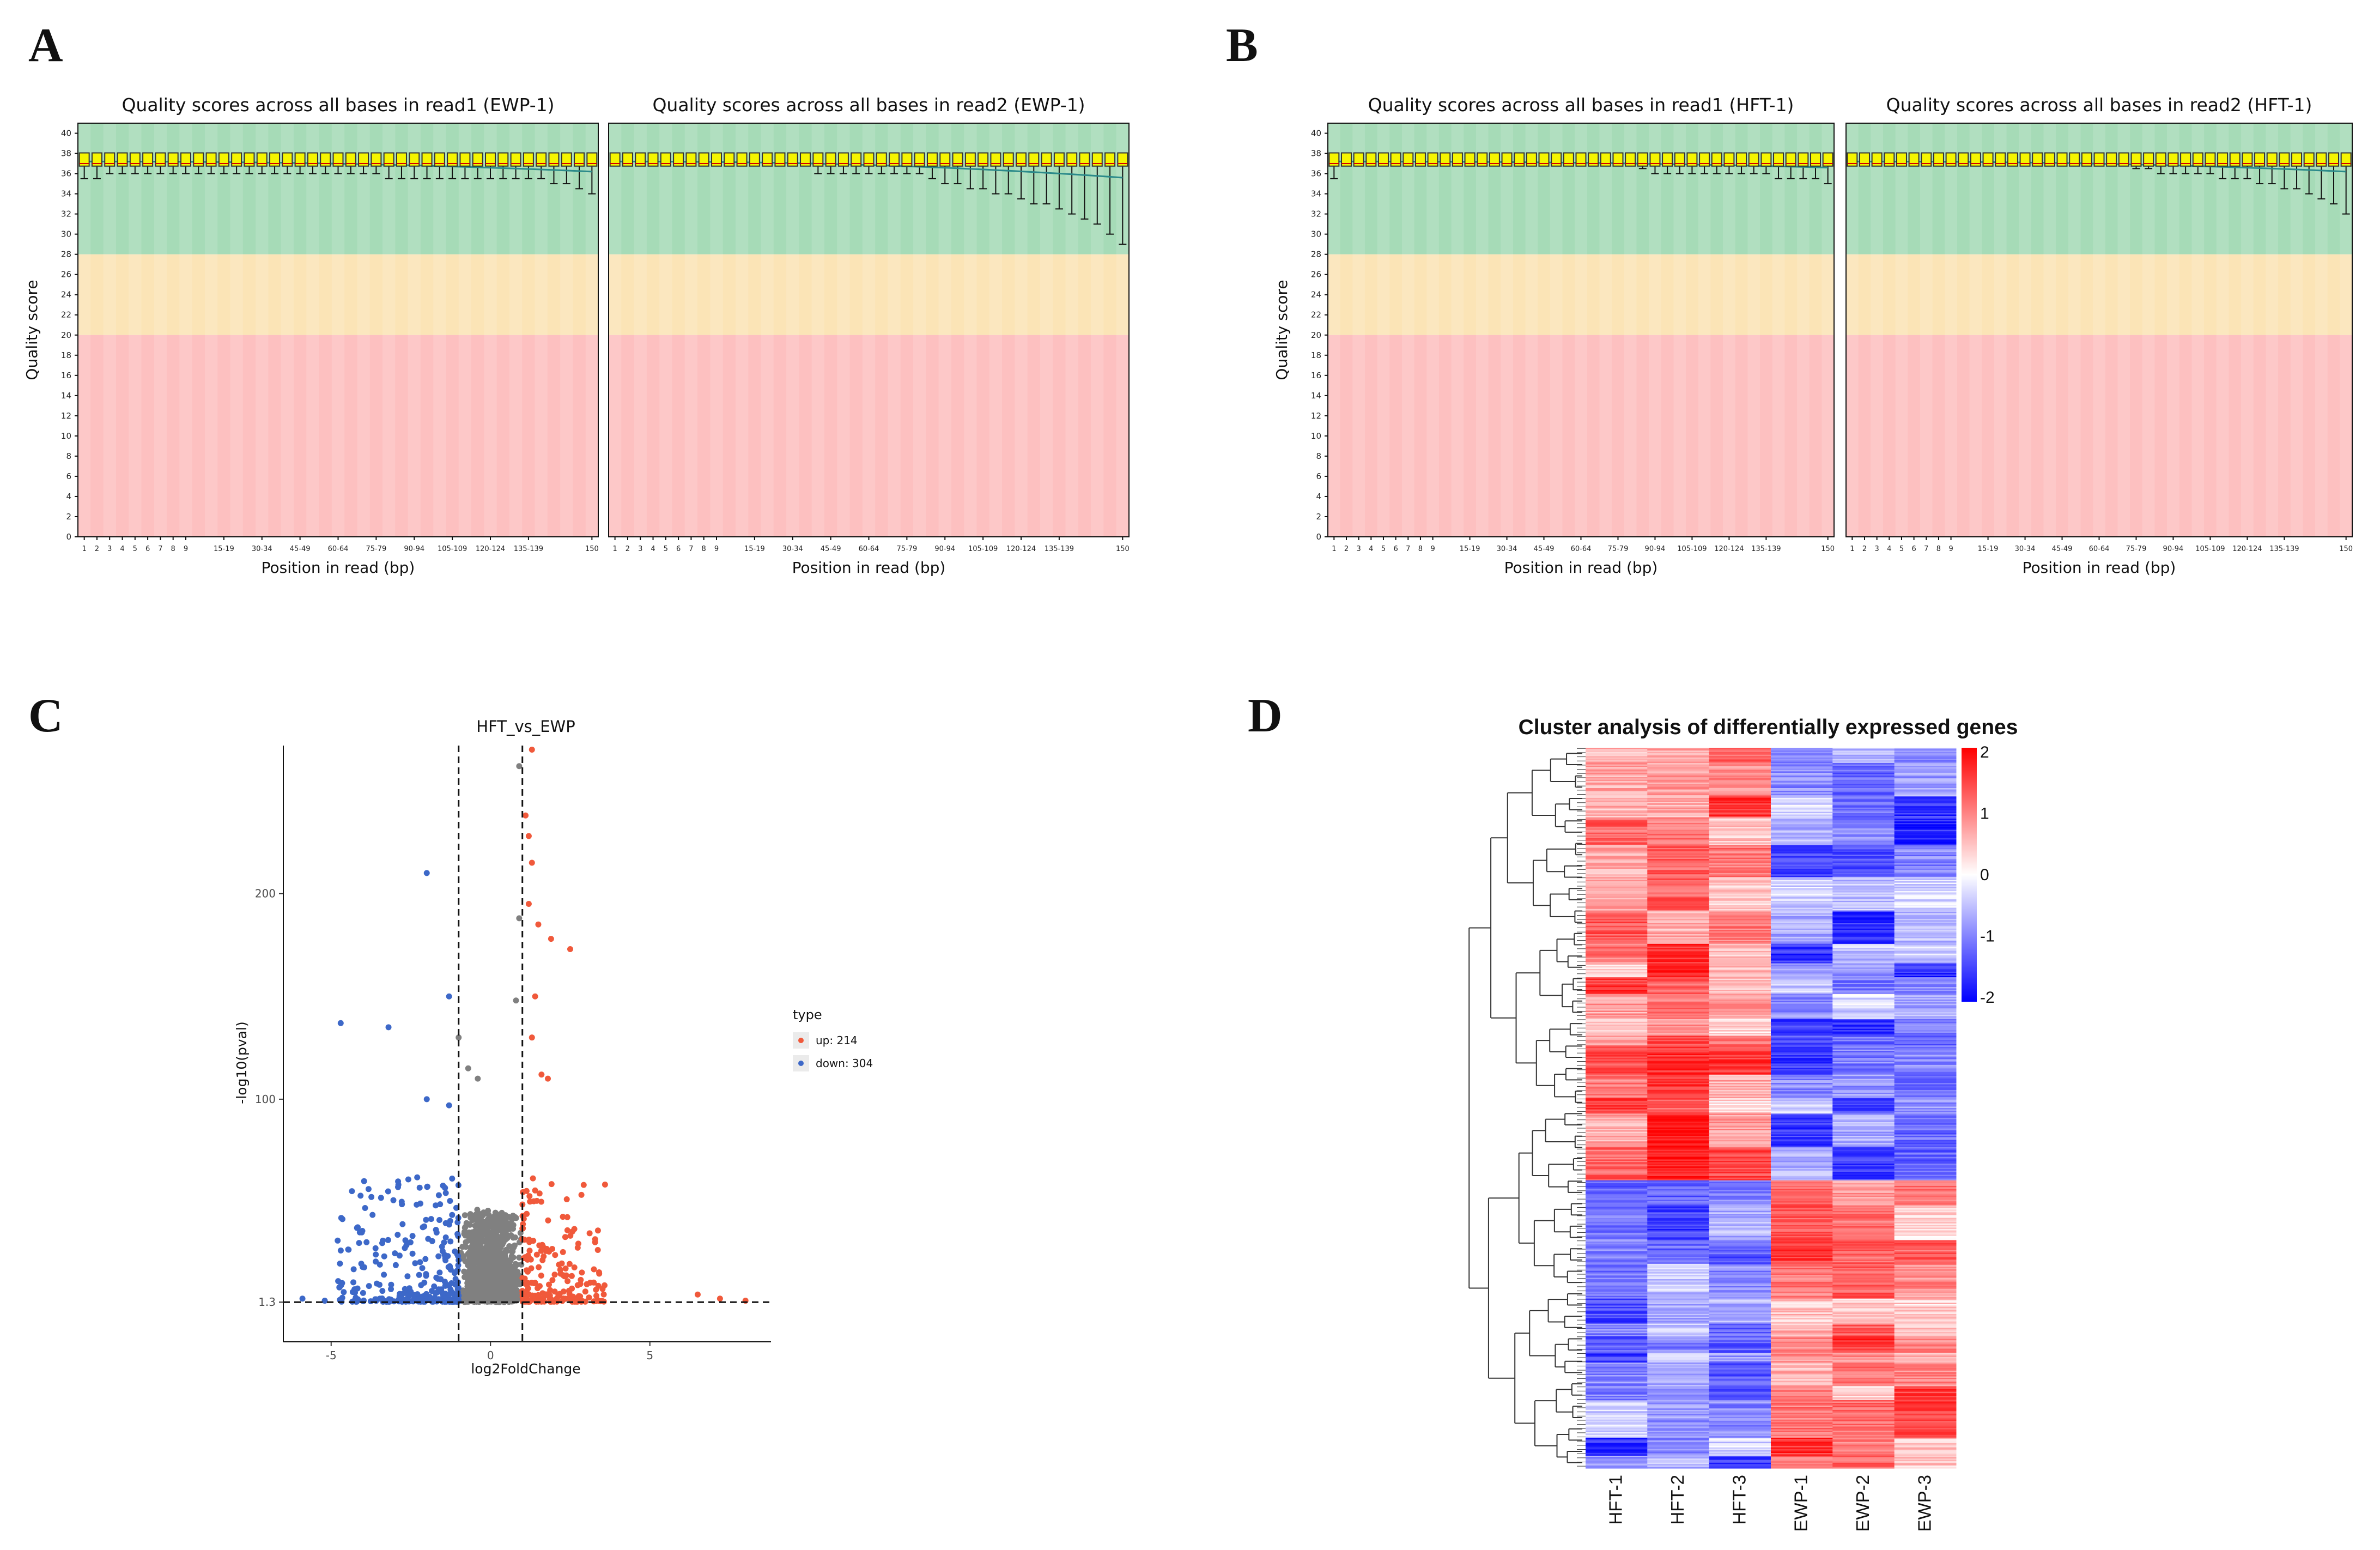 The image size is (2380, 1550). What do you see at coordinates (68, 537) in the screenshot?
I see `y-tick-label: 0` at bounding box center [68, 537].